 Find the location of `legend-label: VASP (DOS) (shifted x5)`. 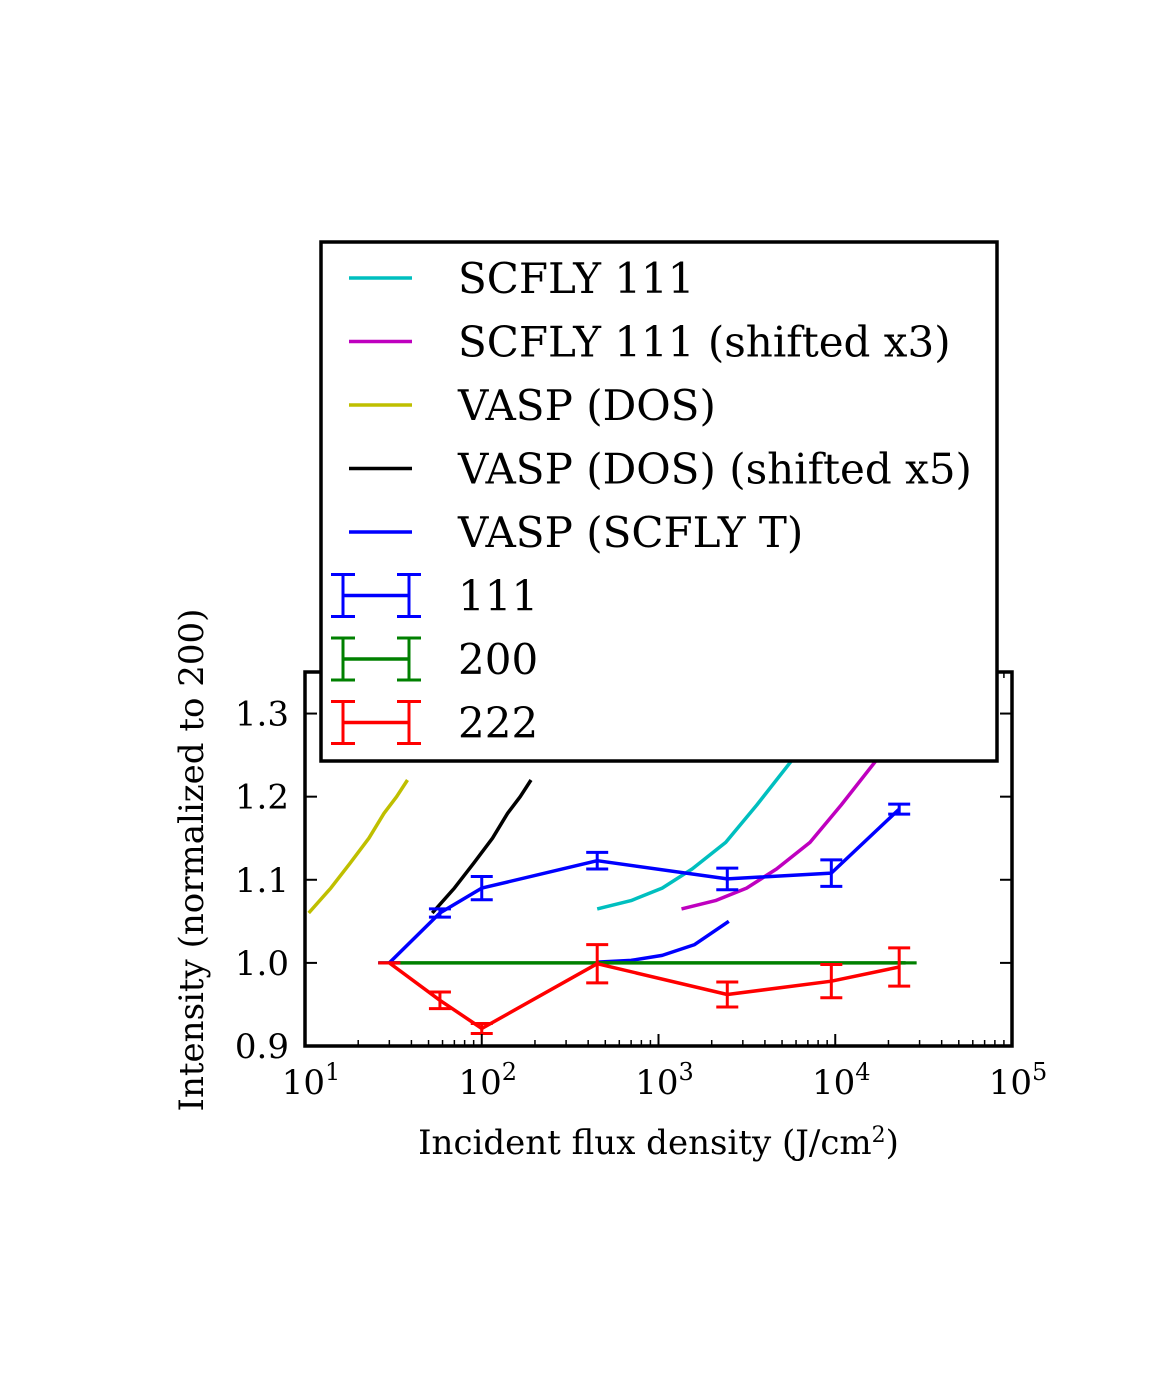

legend-label: VASP (DOS) (shifted x5) is located at coordinates (714, 469).